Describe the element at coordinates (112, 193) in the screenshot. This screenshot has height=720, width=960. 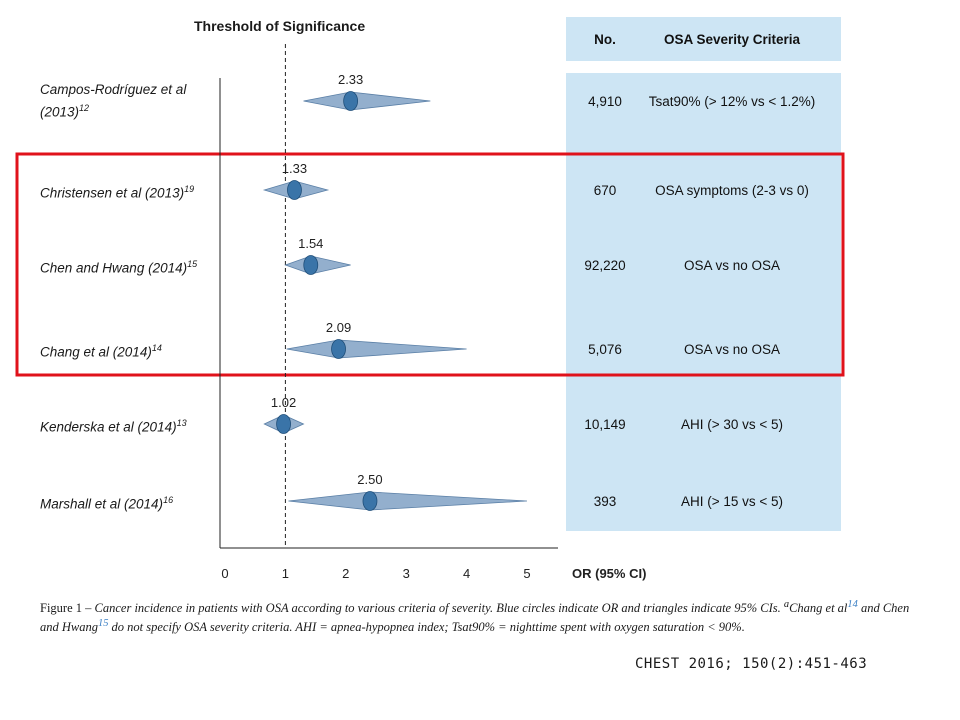
I see `study-label-text: Christensen et al (2013)` at that location.